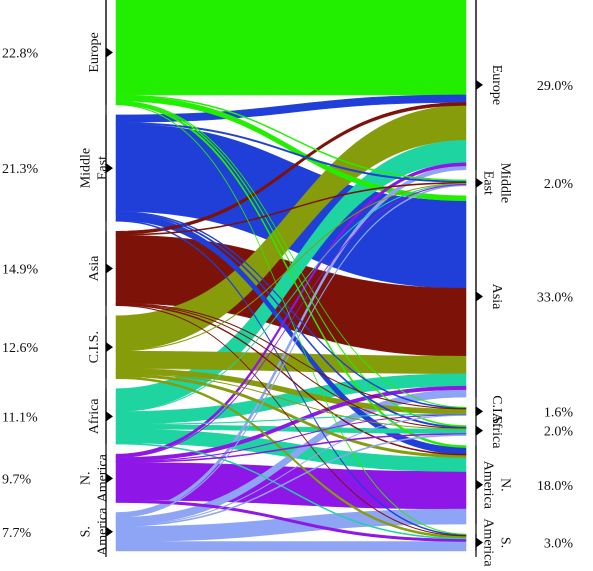  Describe the element at coordinates (109, 268) in the screenshot. I see `left-marker-asia` at that location.